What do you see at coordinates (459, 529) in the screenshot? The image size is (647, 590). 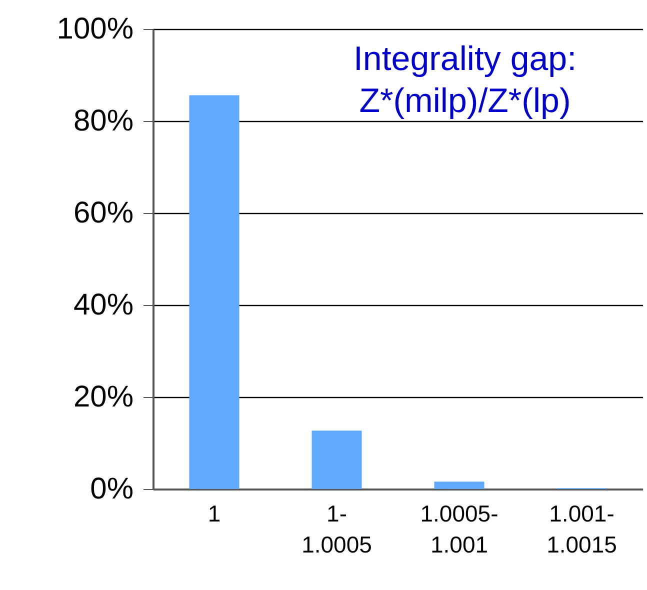 I see `x-tick-label: 1.0005-1.001` at bounding box center [459, 529].